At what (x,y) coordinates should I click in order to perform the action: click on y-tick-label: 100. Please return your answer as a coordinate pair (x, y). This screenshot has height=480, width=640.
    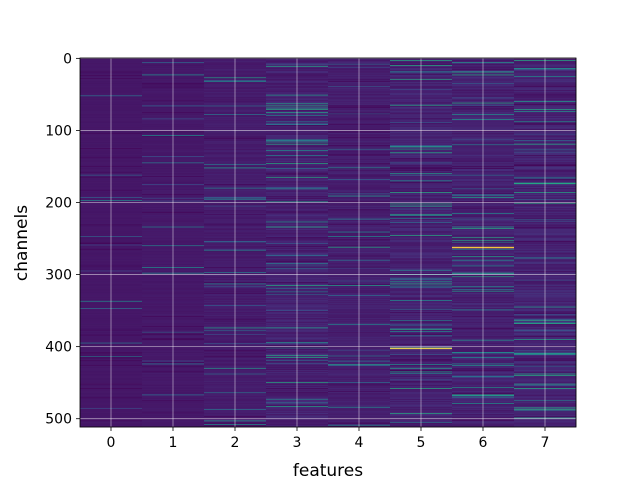
    Looking at the image, I should click on (58, 131).